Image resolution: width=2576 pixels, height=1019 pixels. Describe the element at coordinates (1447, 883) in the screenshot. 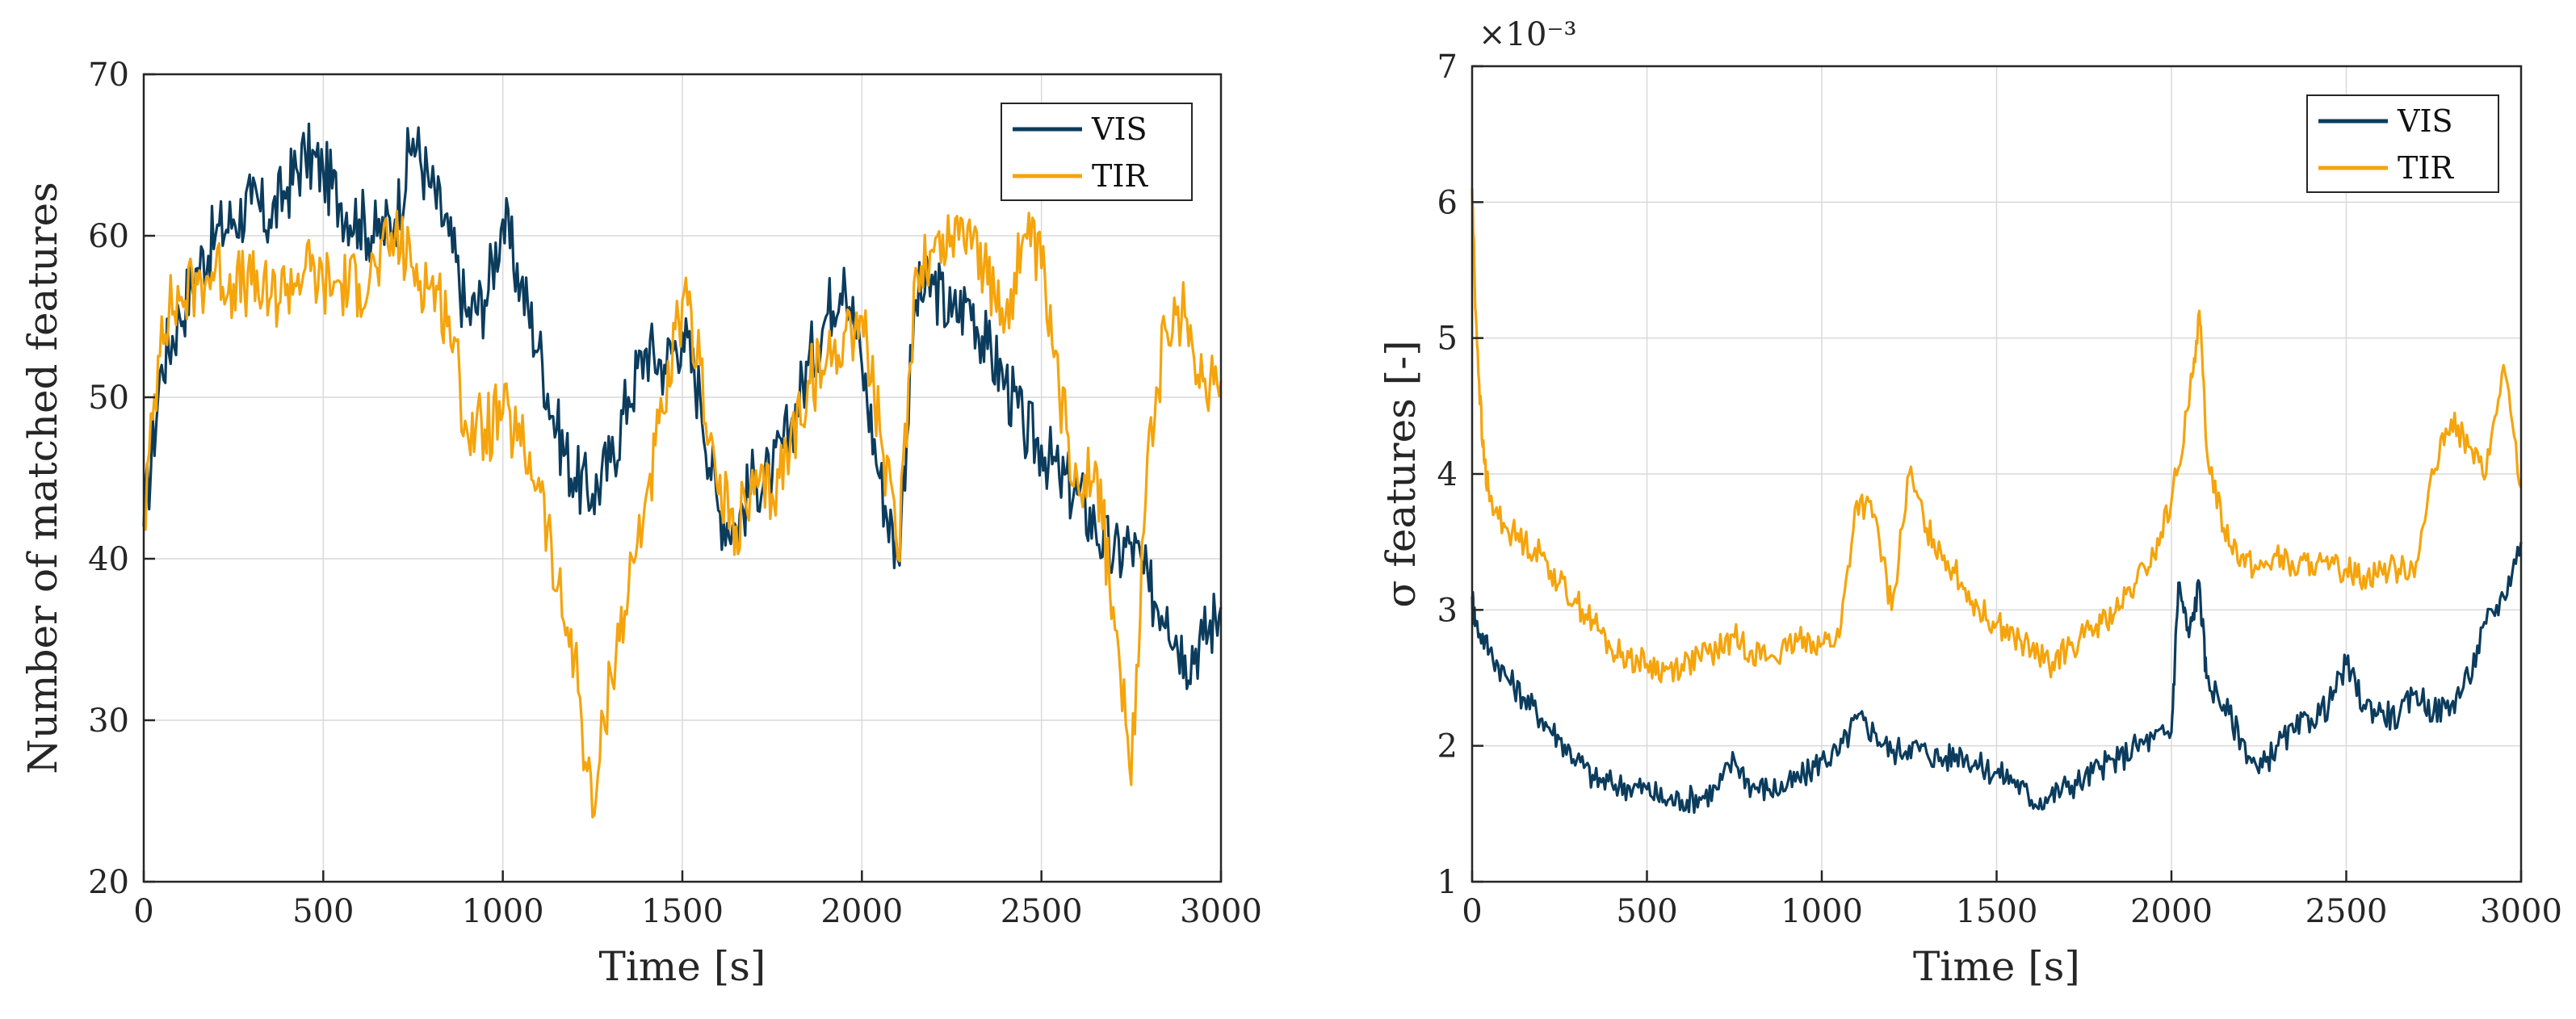

I see `y-tick-label: 1` at that location.